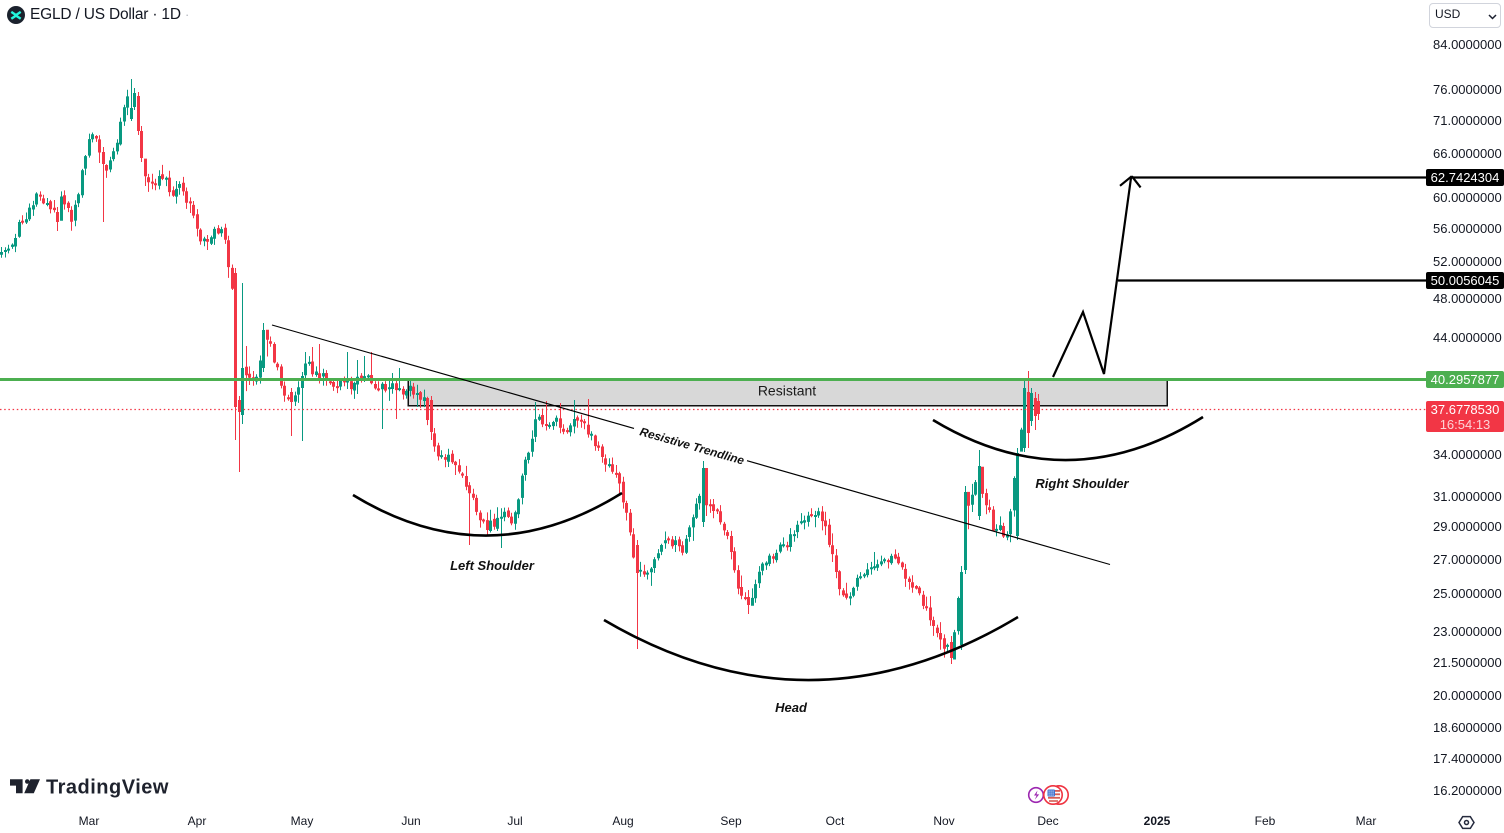 The width and height of the screenshot is (1504, 833). I want to click on svg-text: Resistant, so click(787, 391).